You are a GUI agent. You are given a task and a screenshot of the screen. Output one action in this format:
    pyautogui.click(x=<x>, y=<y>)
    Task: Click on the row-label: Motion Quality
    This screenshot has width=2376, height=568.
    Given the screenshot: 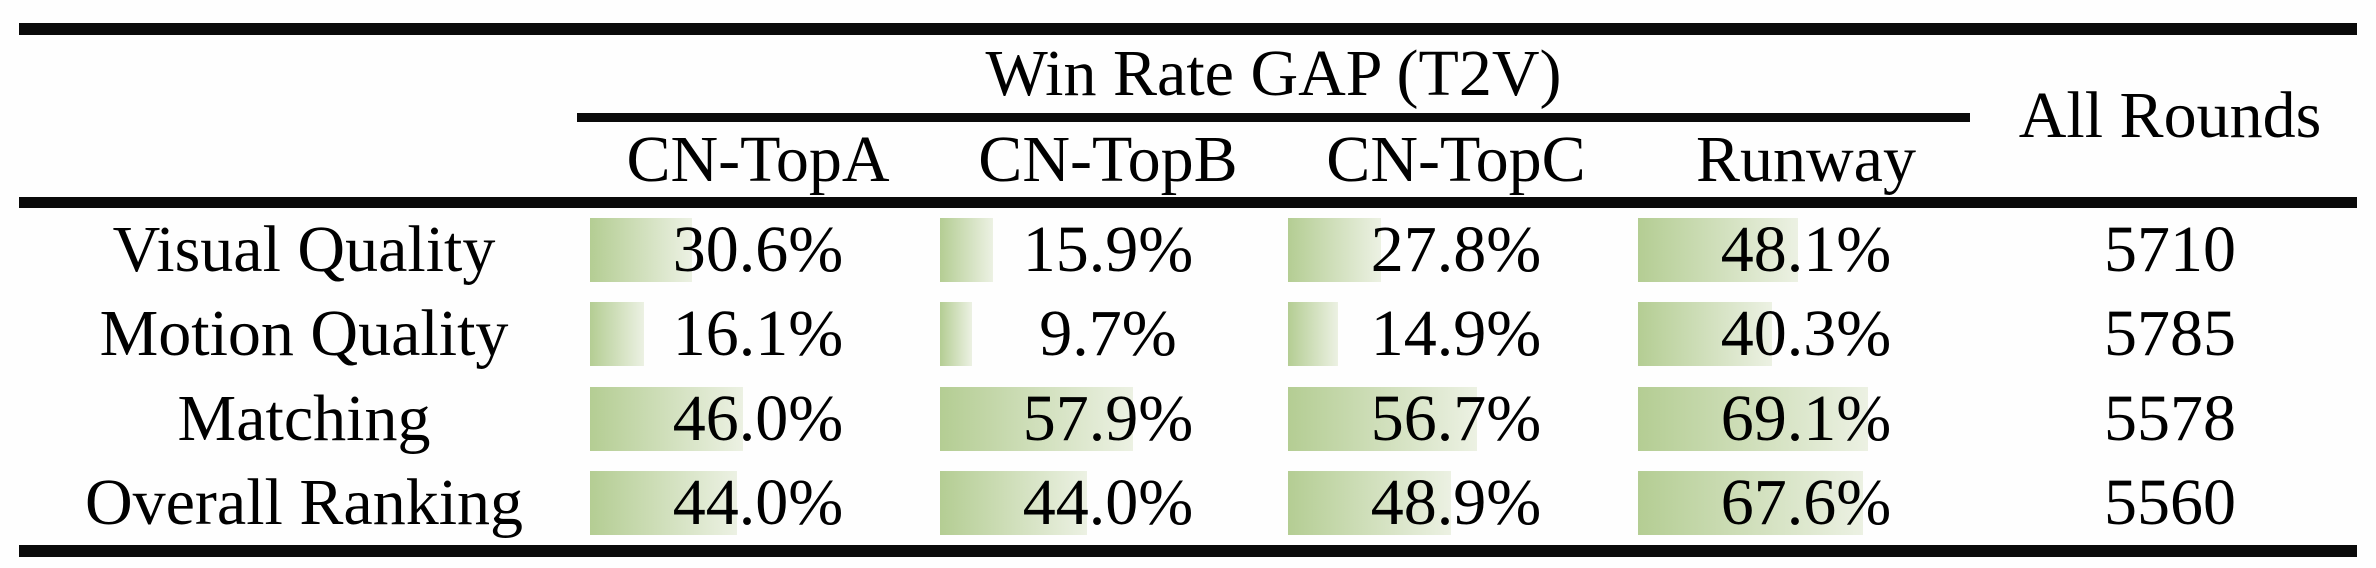 What is the action you would take?
    pyautogui.click(x=304, y=333)
    